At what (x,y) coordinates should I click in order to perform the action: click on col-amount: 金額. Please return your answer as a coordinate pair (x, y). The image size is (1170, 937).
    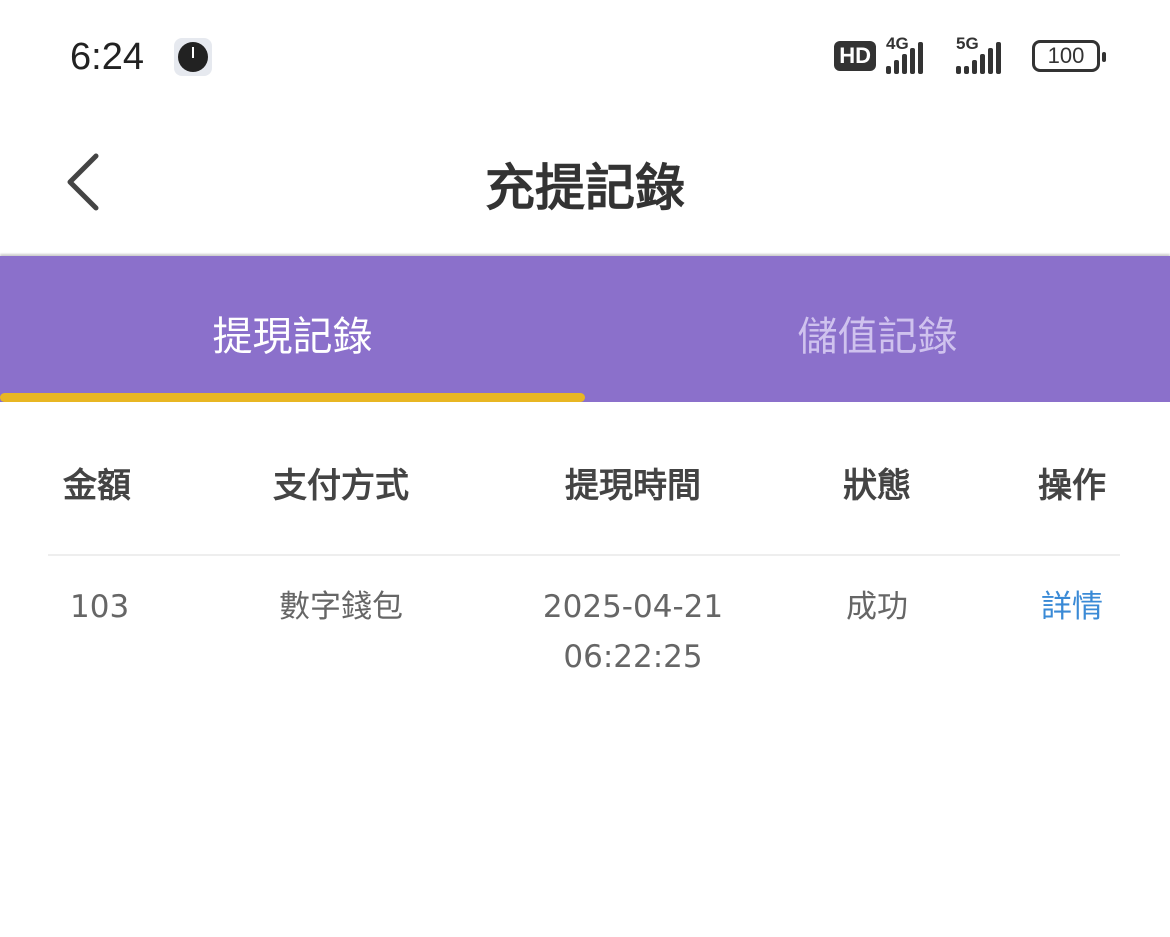
    Looking at the image, I should click on (97, 486).